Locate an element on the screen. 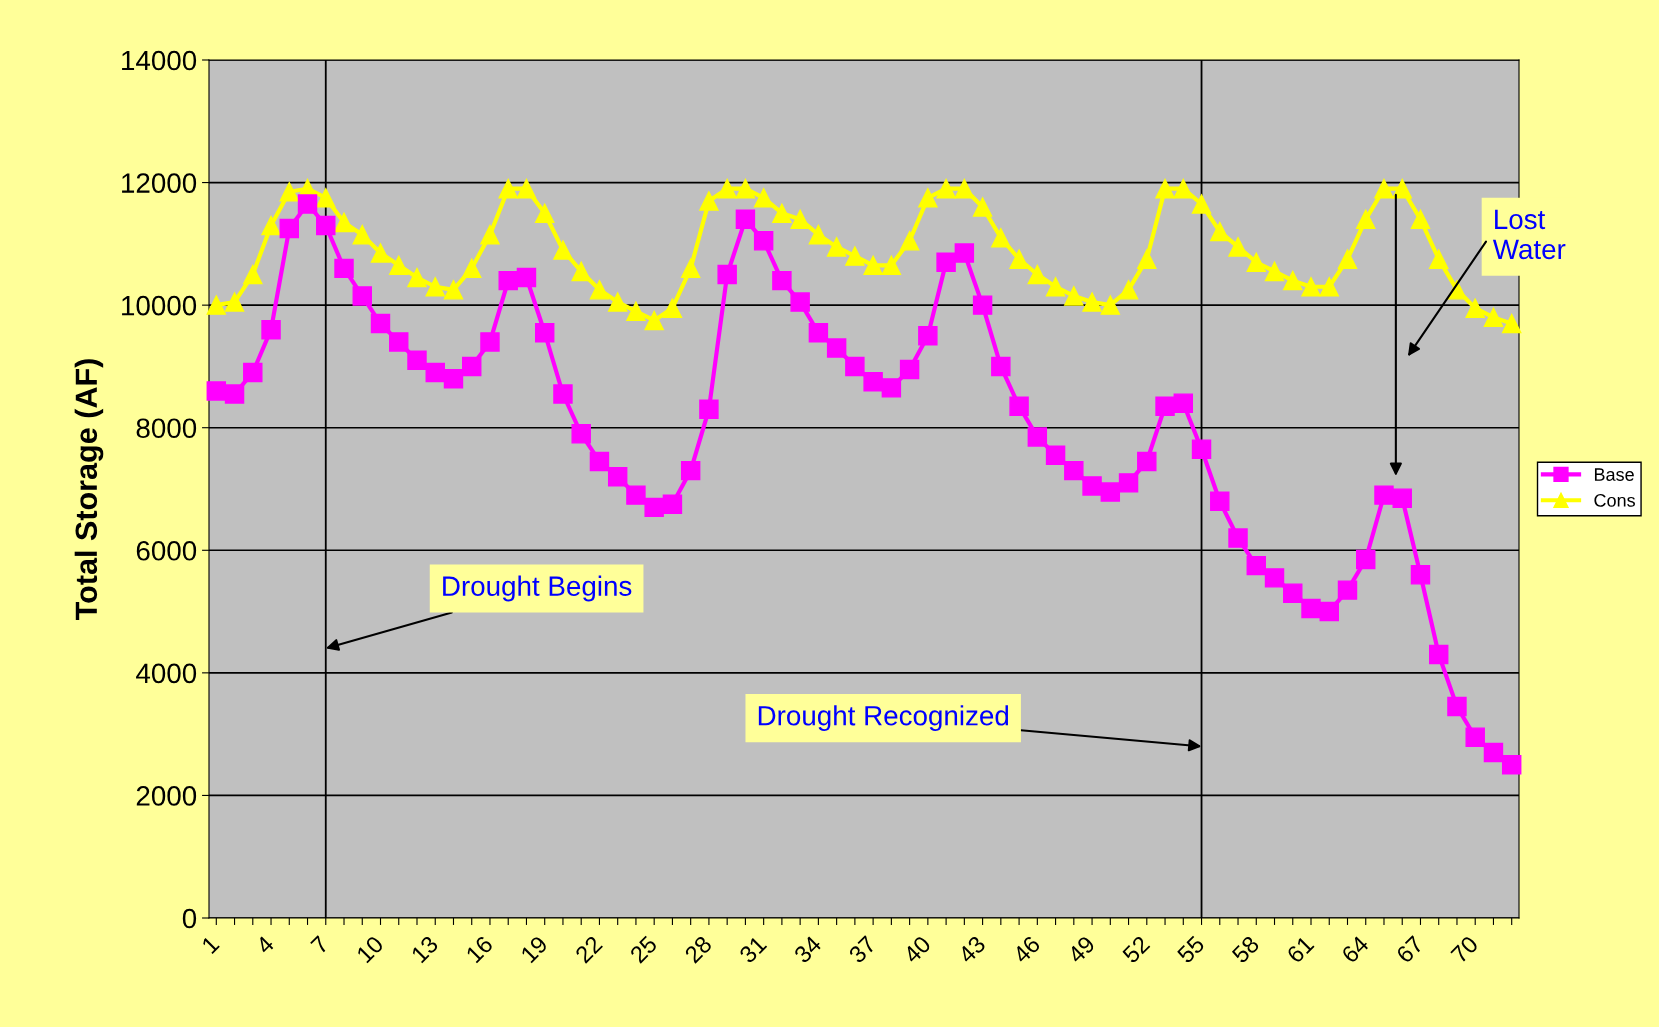  x-tick-label: 49 is located at coordinates (1081, 950).